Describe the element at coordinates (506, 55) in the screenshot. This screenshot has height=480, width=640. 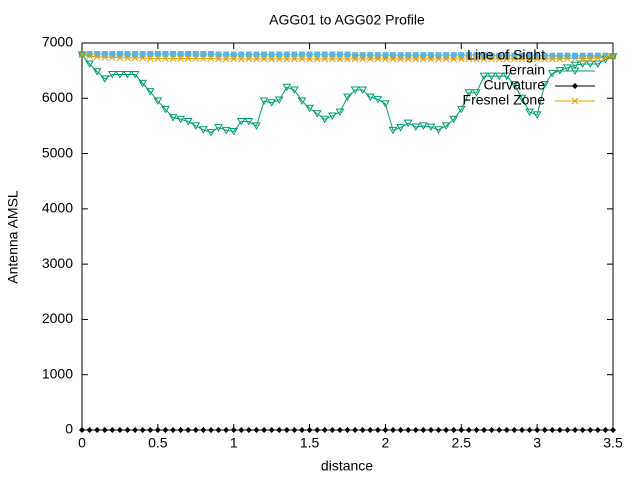
I see `legend-label: Line of Sight` at that location.